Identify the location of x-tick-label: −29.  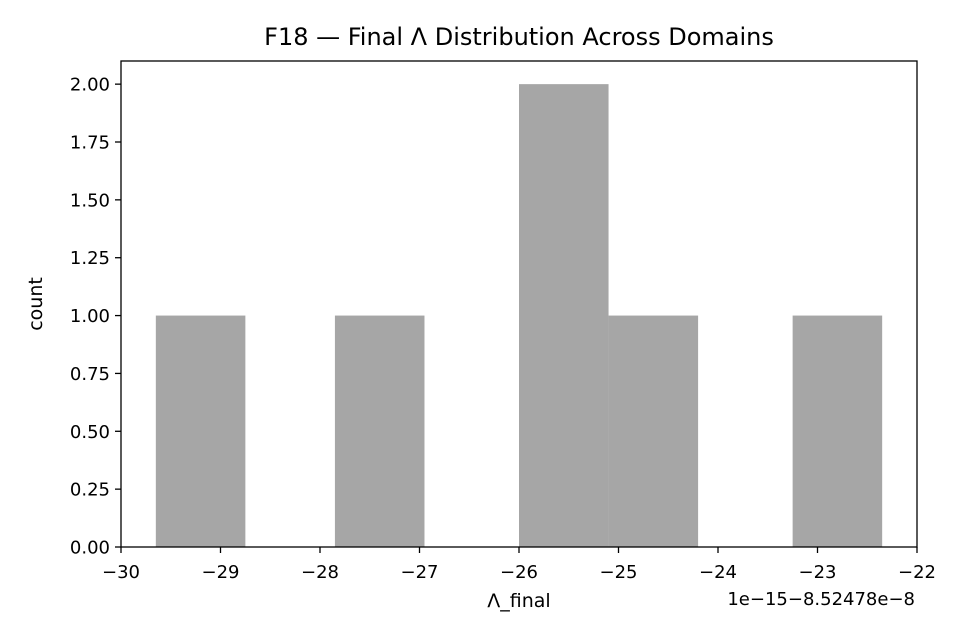
(221, 572).